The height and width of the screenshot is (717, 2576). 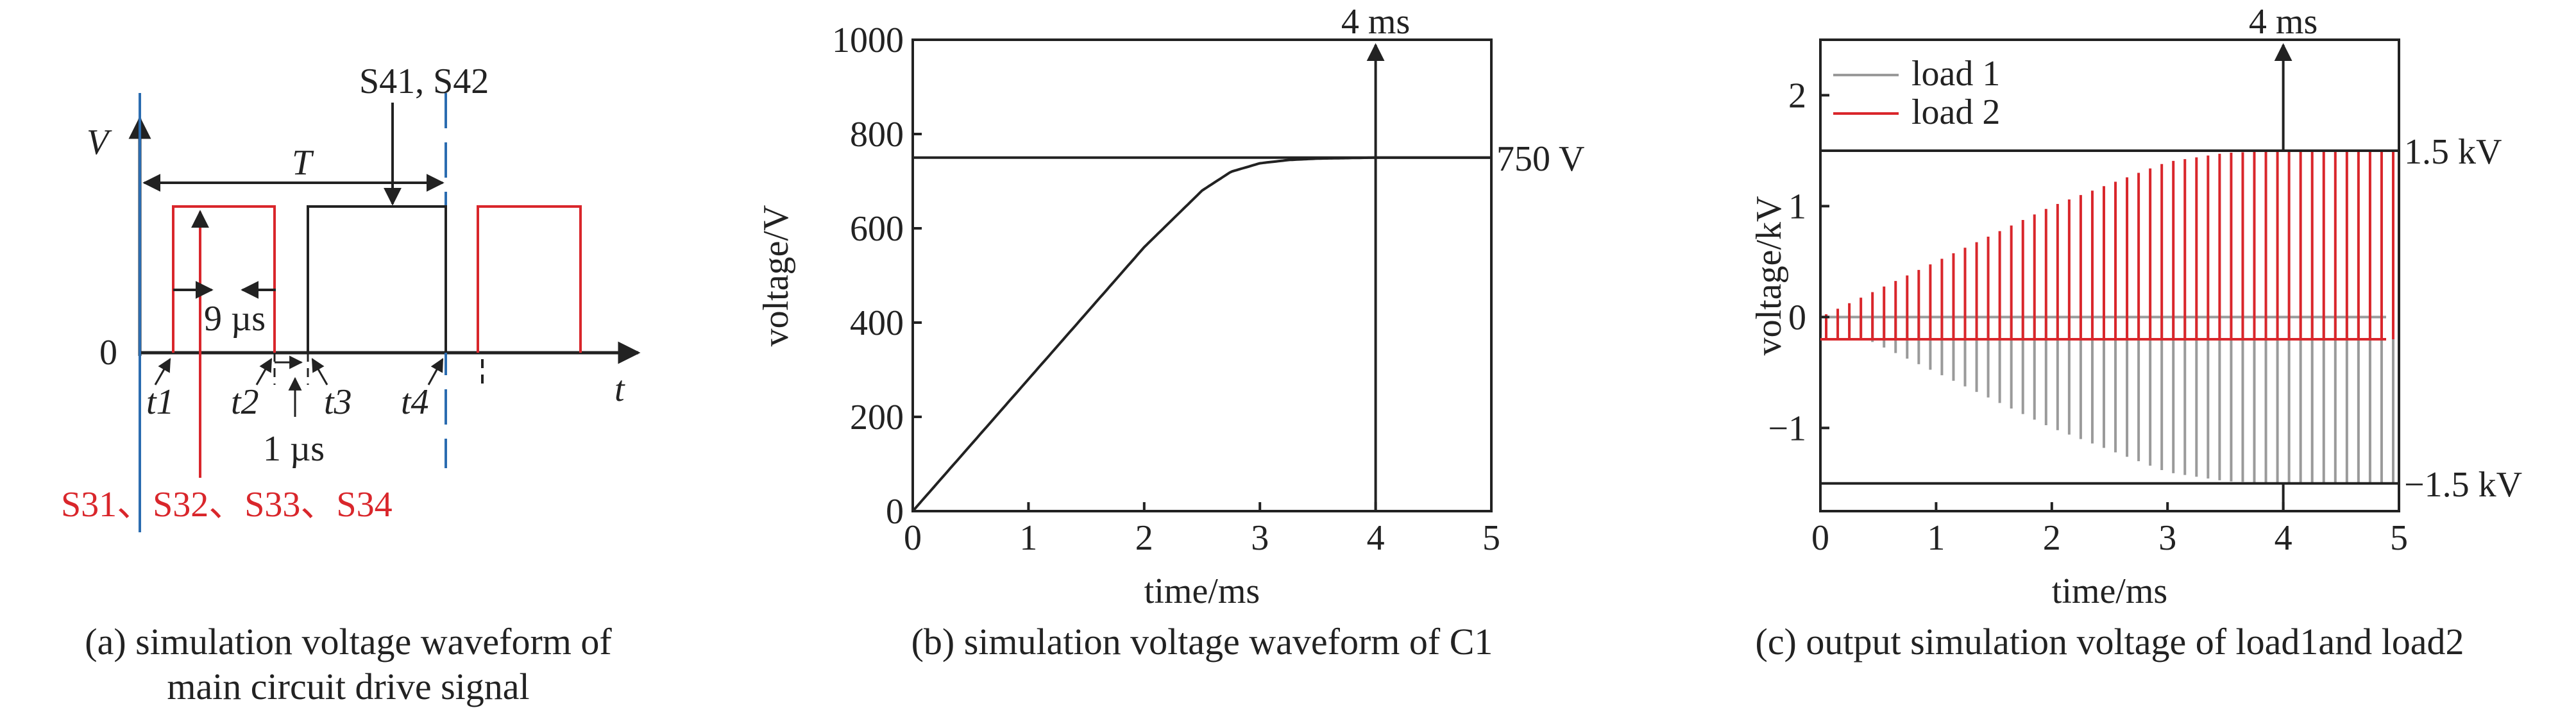 I want to click on panel-a-t3-pointer, so click(x=319, y=372).